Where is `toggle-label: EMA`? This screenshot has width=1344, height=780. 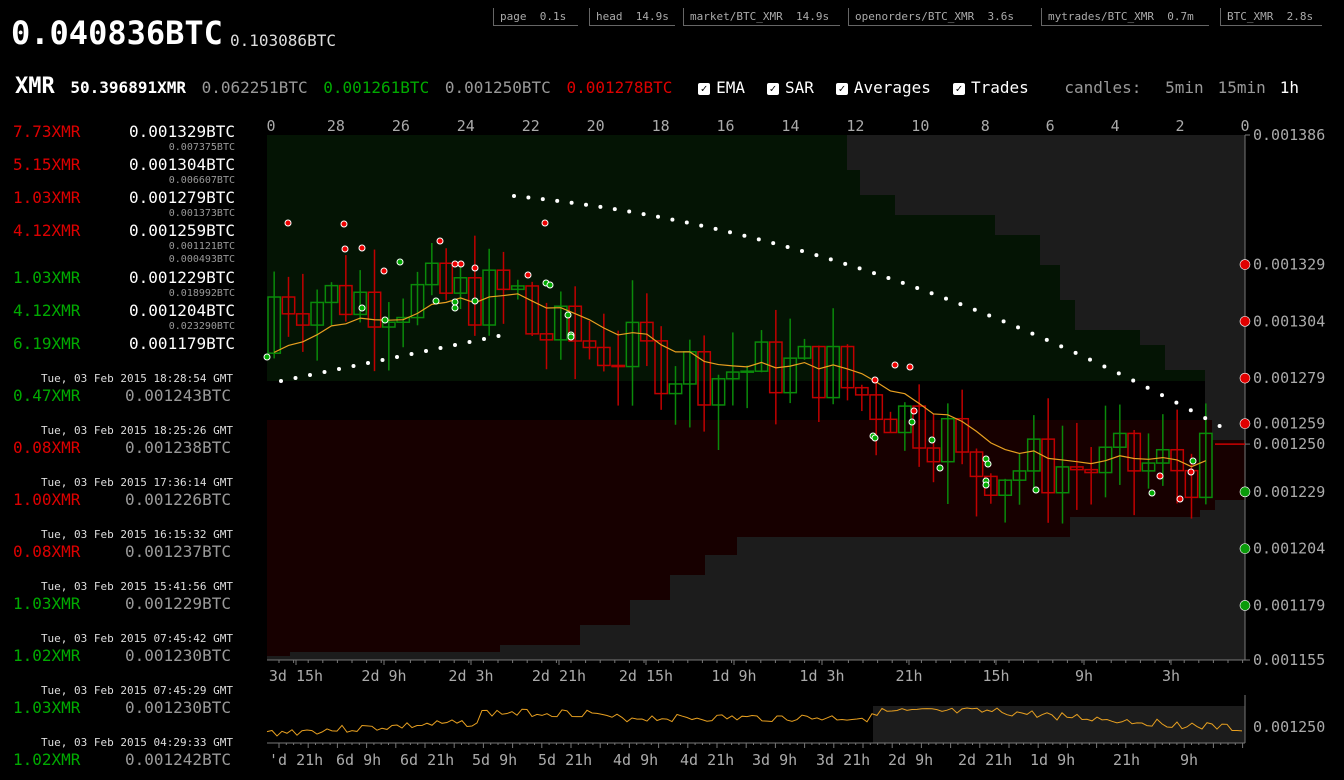 toggle-label: EMA is located at coordinates (730, 87).